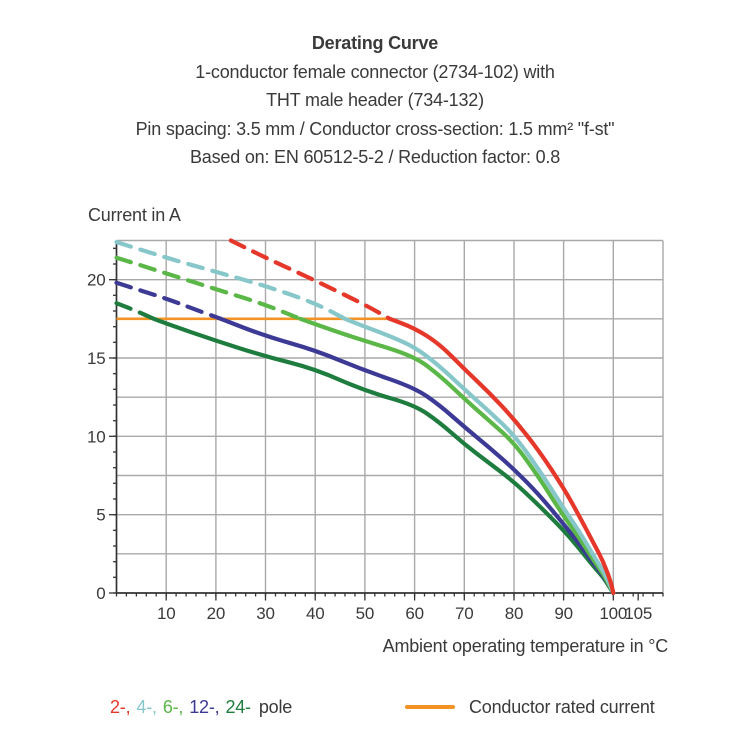 The width and height of the screenshot is (750, 750). What do you see at coordinates (514, 613) in the screenshot?
I see `svg-text: 80` at bounding box center [514, 613].